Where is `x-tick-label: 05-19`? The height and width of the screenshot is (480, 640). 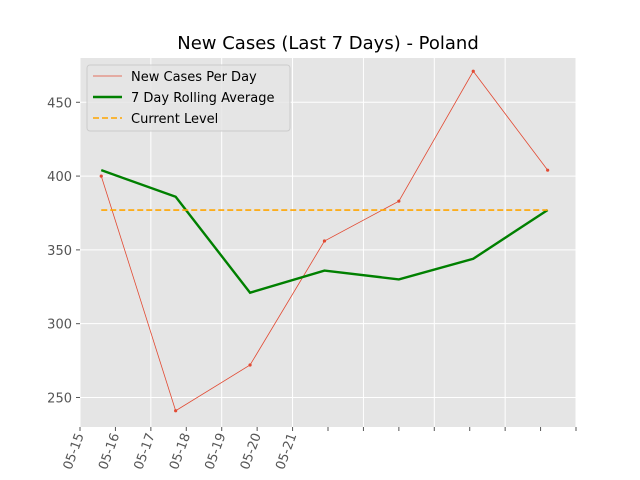
x-tick-label: 05-19 is located at coordinates (215, 451).